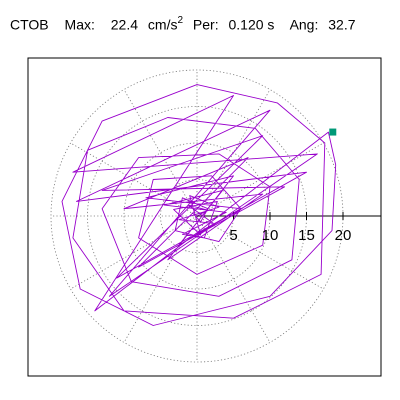  Describe the element at coordinates (343, 235) in the screenshot. I see `radial-tick-label-20: 20` at that location.